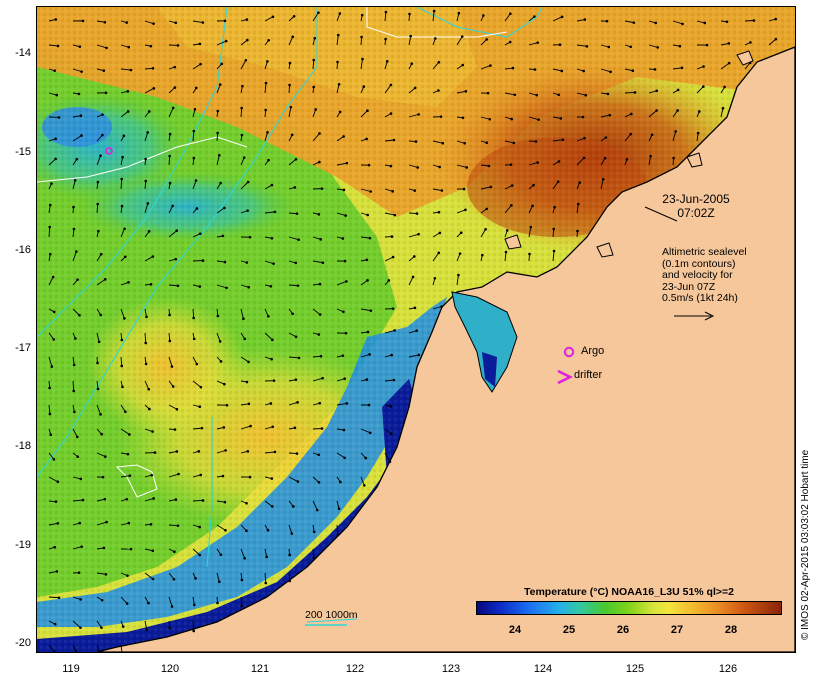 The width and height of the screenshot is (820, 680). I want to click on temperature-colorbar, so click(629, 608).